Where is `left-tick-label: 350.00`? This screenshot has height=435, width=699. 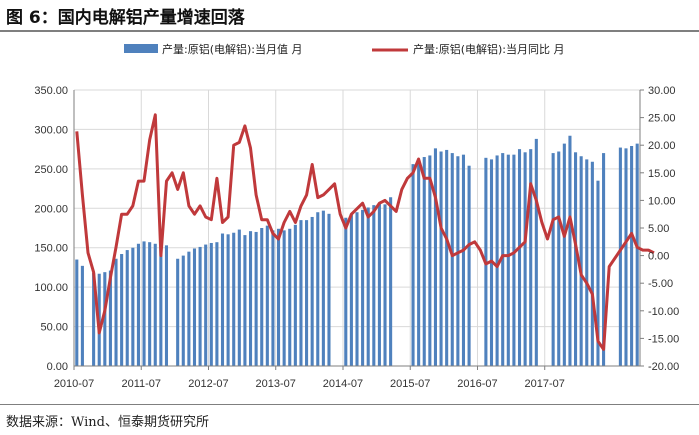
left-tick-label: 350.00 is located at coordinates (51, 91).